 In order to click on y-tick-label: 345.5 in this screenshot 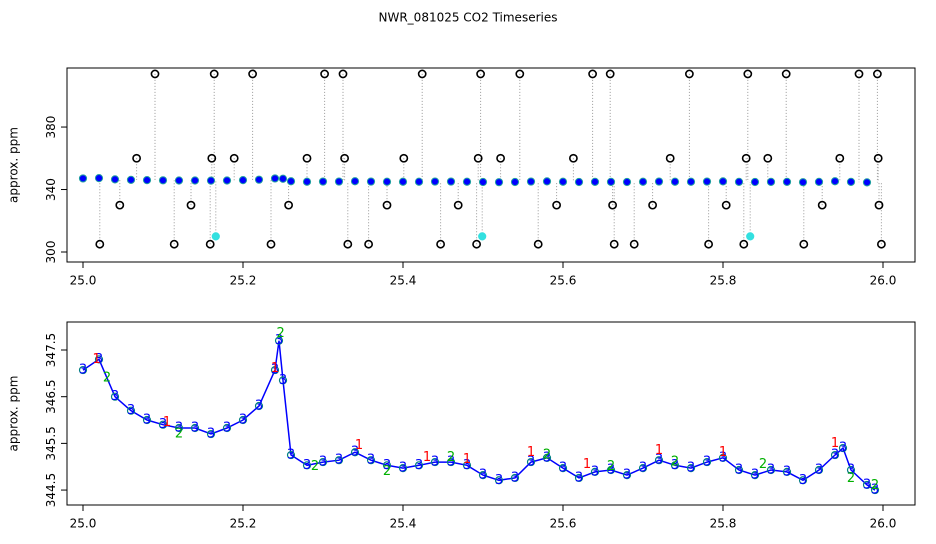, I will do `click(51, 443)`.